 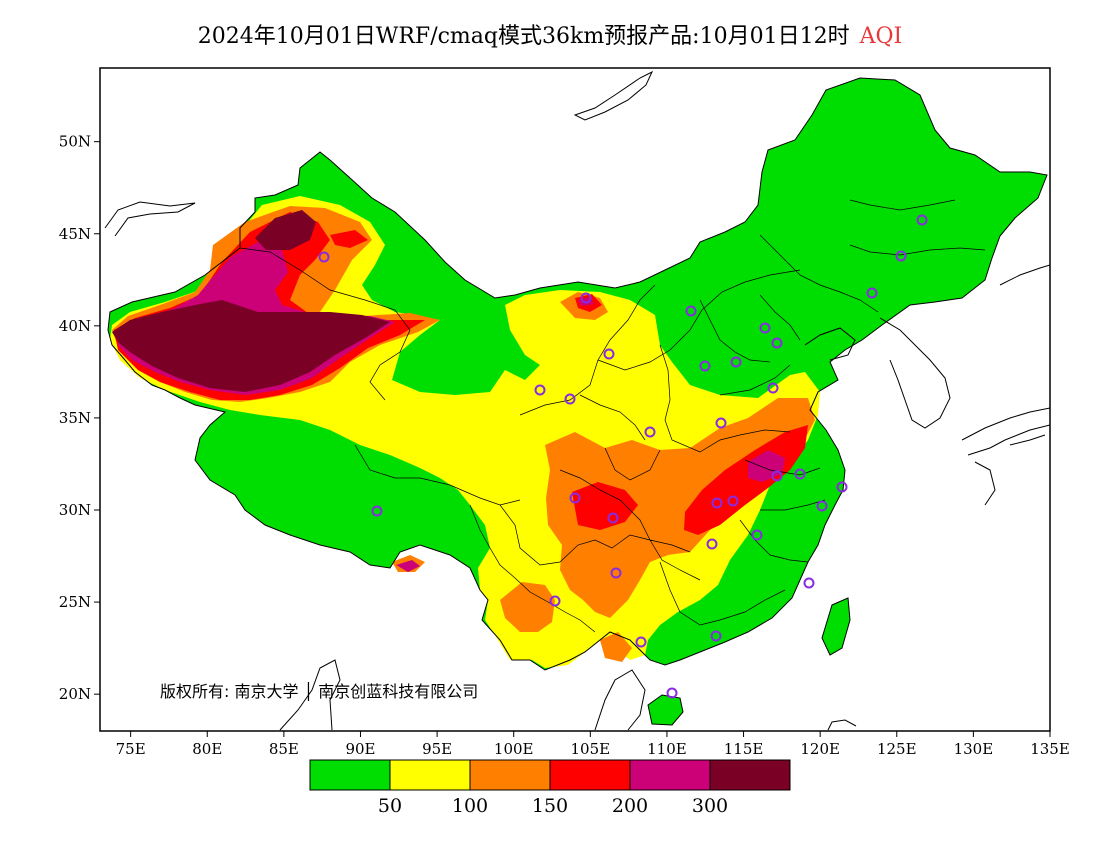 I want to click on lon-tick-label: 85E, so click(x=284, y=749).